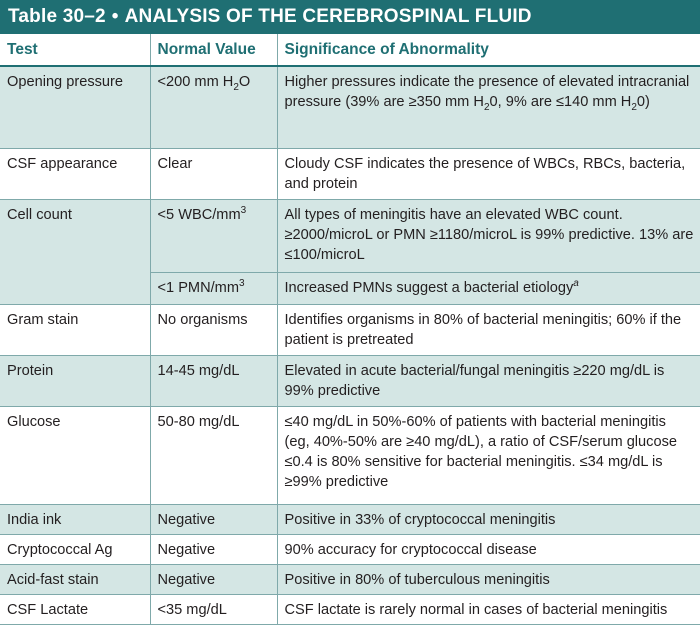 Image resolution: width=700 pixels, height=625 pixels. I want to click on header-normal-value: Normal Value, so click(214, 50).